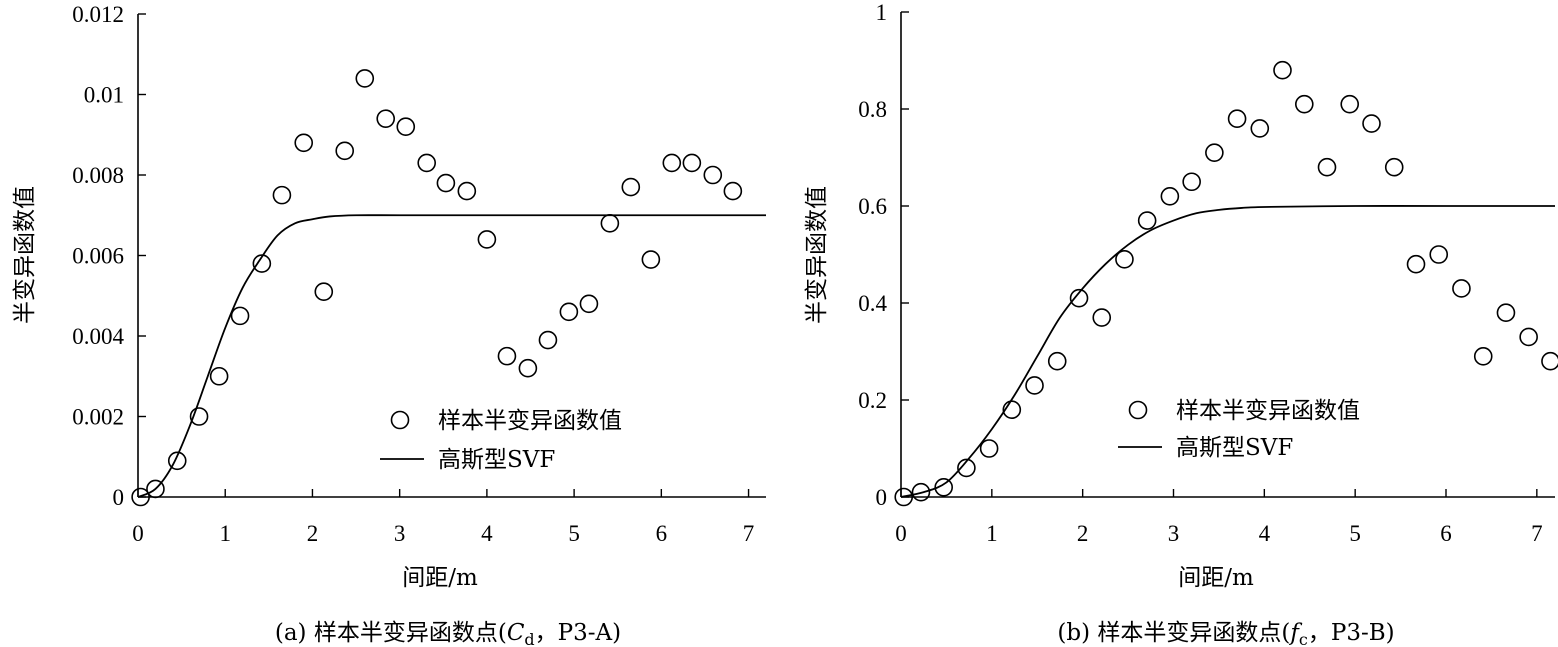  Describe the element at coordinates (1174, 533) in the screenshot. I see `x-tick-label: 3` at that location.